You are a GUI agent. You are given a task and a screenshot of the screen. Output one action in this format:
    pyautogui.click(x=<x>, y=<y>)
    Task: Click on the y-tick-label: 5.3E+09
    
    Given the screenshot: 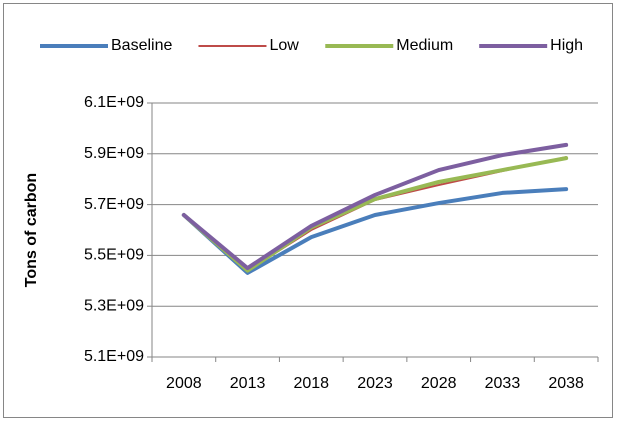 What is the action you would take?
    pyautogui.click(x=114, y=305)
    